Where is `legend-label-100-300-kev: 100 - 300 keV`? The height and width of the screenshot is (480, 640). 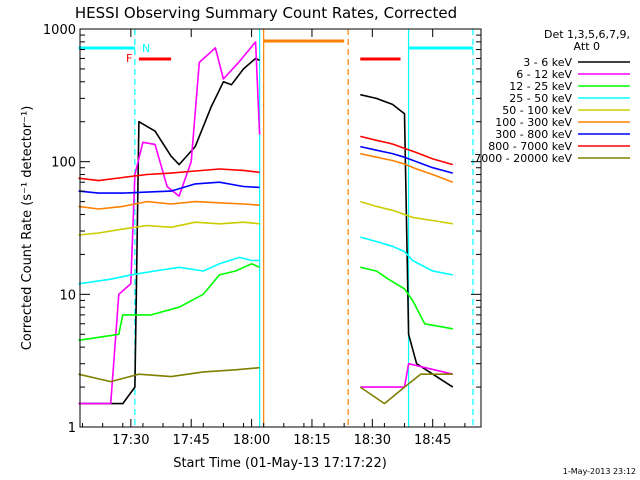
legend-label-100-300-kev: 100 - 300 keV is located at coordinates (533, 122).